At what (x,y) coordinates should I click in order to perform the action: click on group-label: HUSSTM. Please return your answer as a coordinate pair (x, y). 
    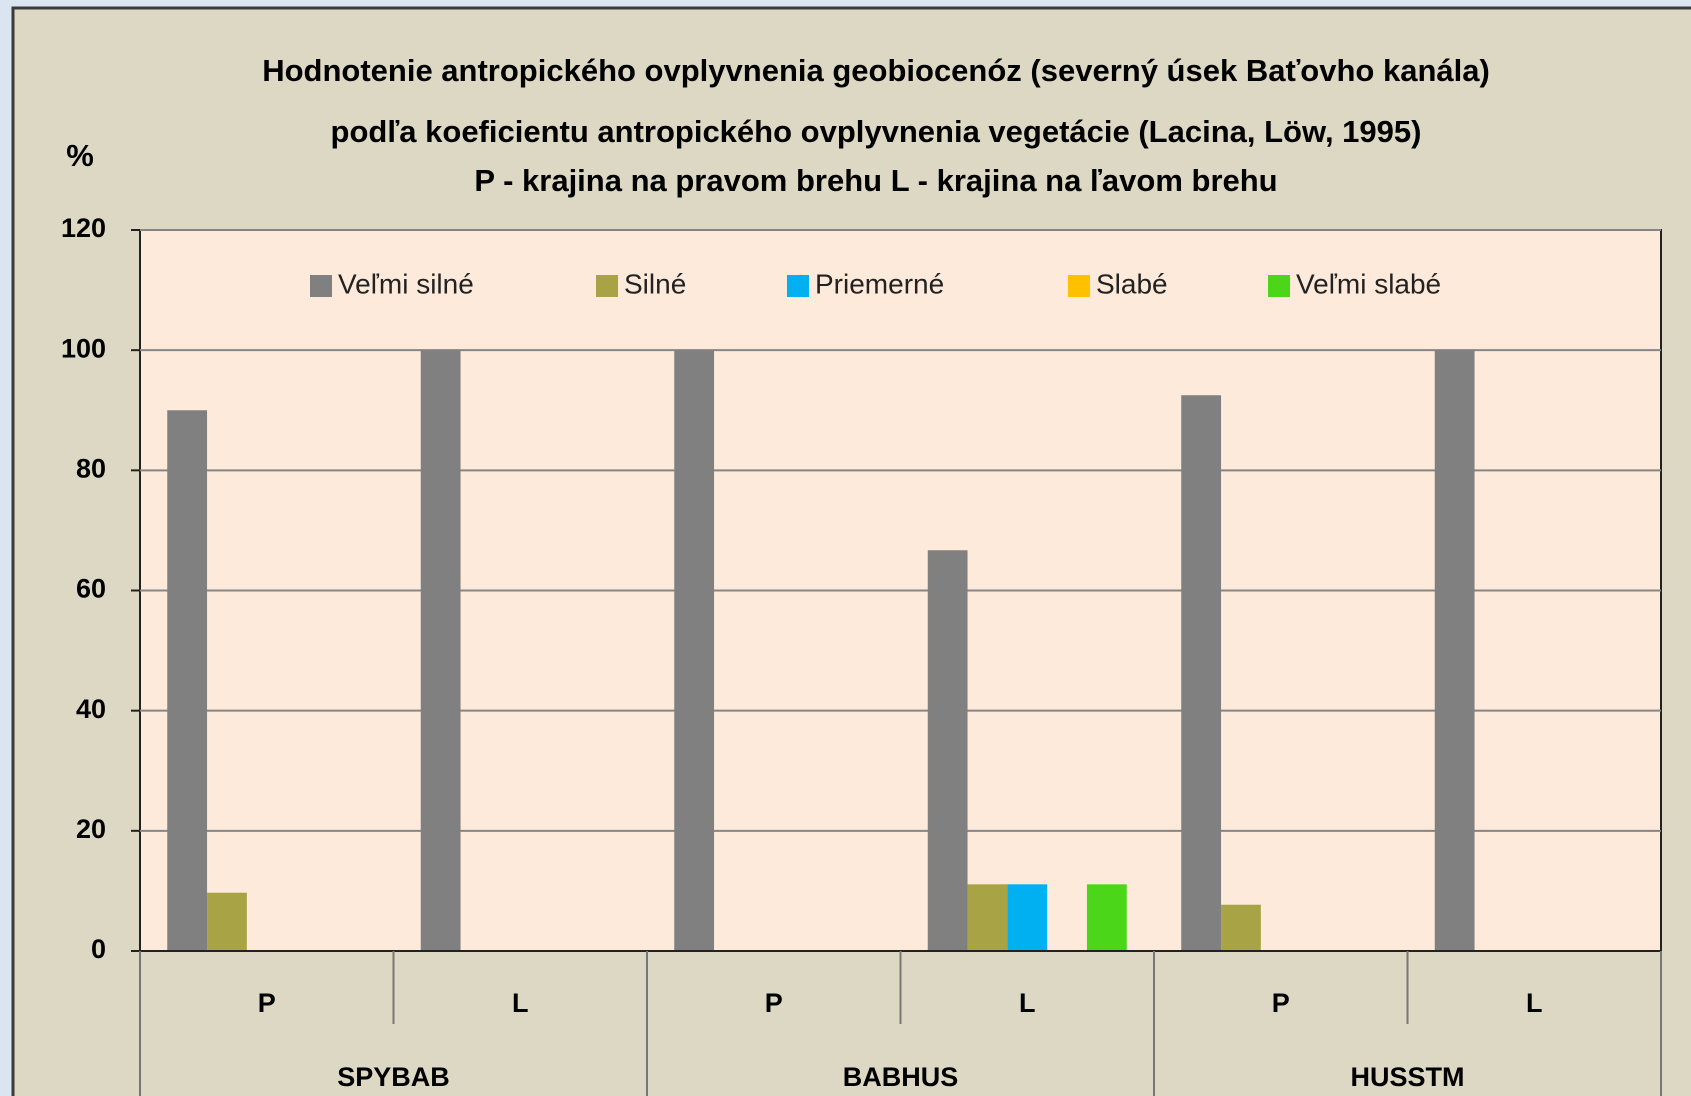
    Looking at the image, I should click on (1408, 1077).